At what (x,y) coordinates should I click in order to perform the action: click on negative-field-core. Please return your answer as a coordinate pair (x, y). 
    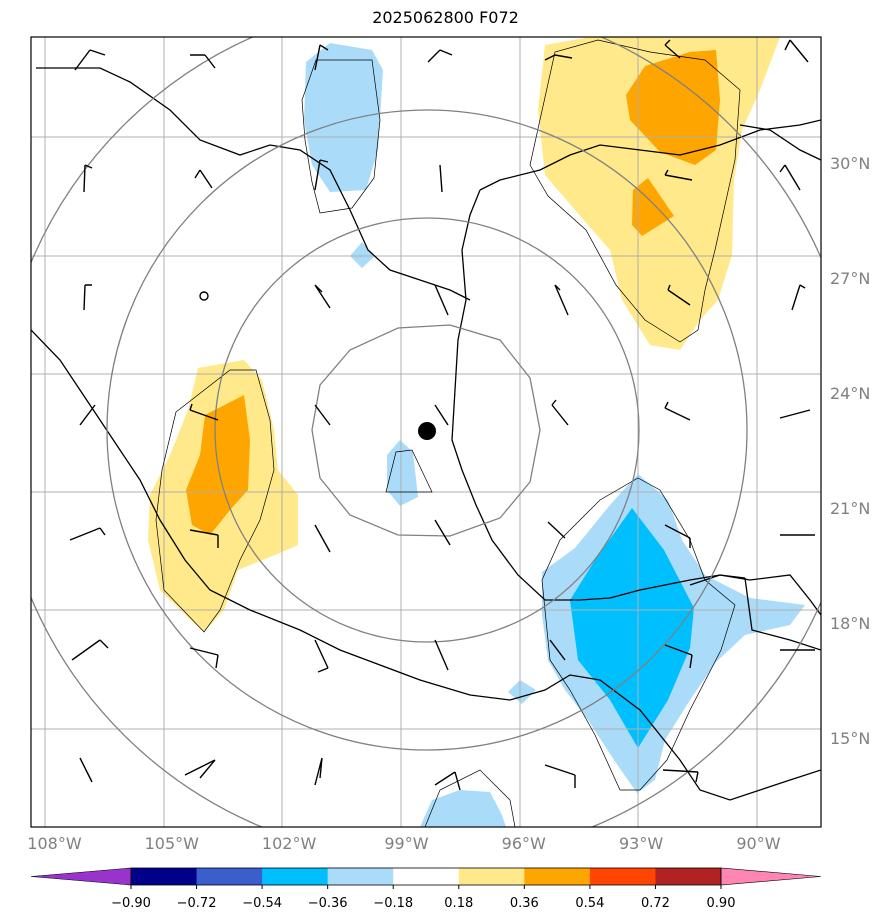
    Looking at the image, I should click on (632, 628).